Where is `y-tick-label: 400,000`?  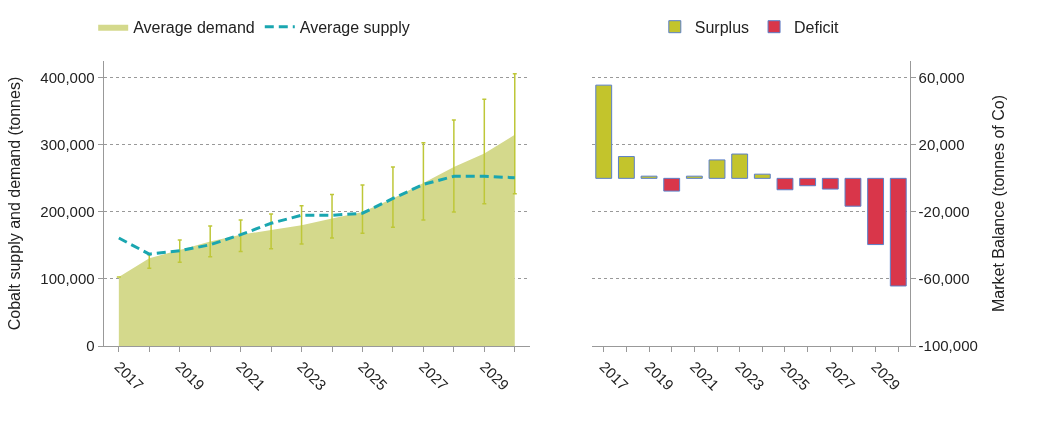
y-tick-label: 400,000 is located at coordinates (67, 78).